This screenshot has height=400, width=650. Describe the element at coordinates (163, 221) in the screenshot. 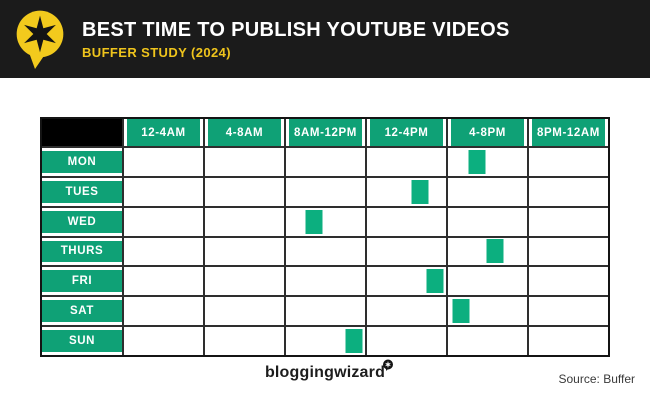

I see `slot-cell-wed-12-4am` at that location.